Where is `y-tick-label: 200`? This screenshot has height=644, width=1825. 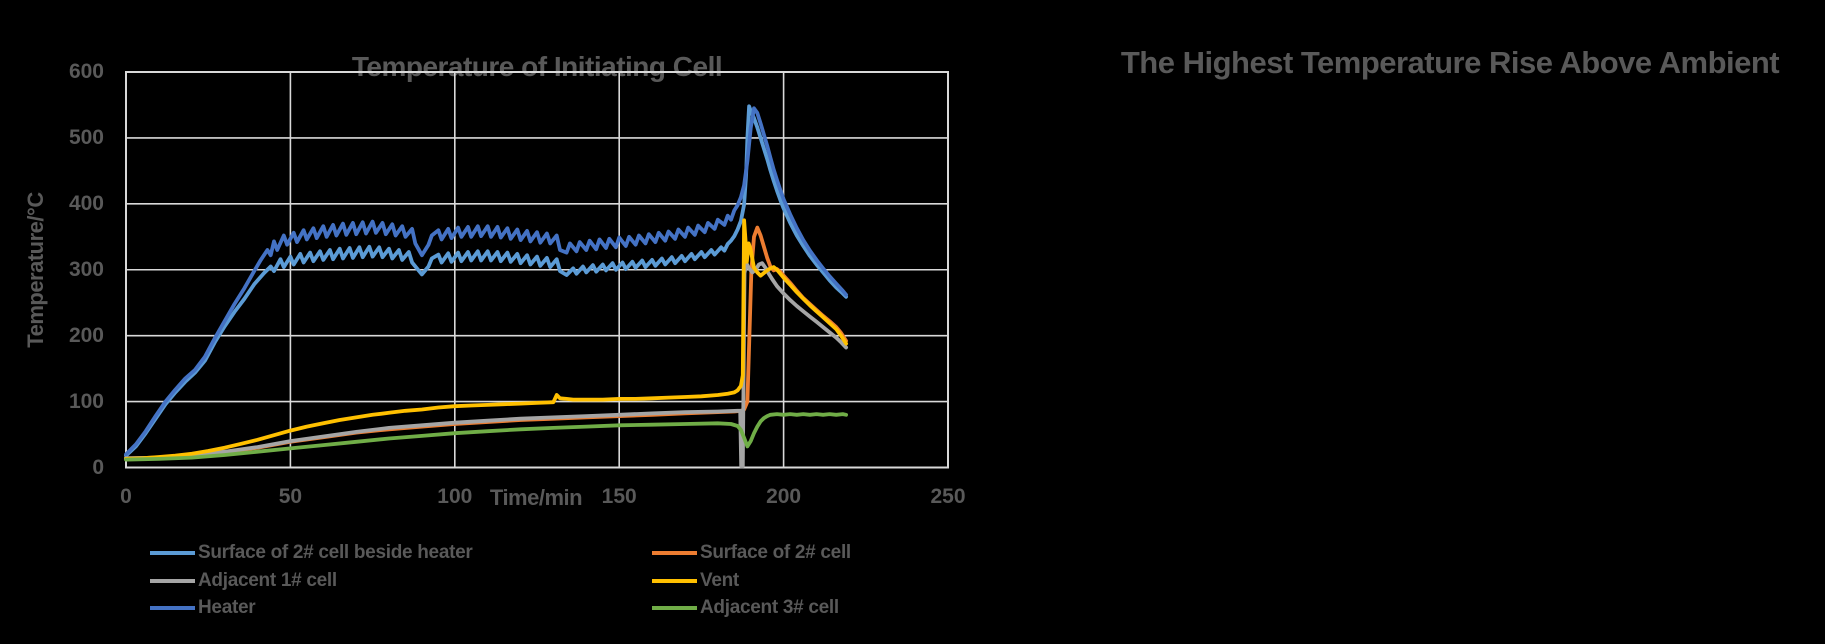
y-tick-label: 200 is located at coordinates (86, 335).